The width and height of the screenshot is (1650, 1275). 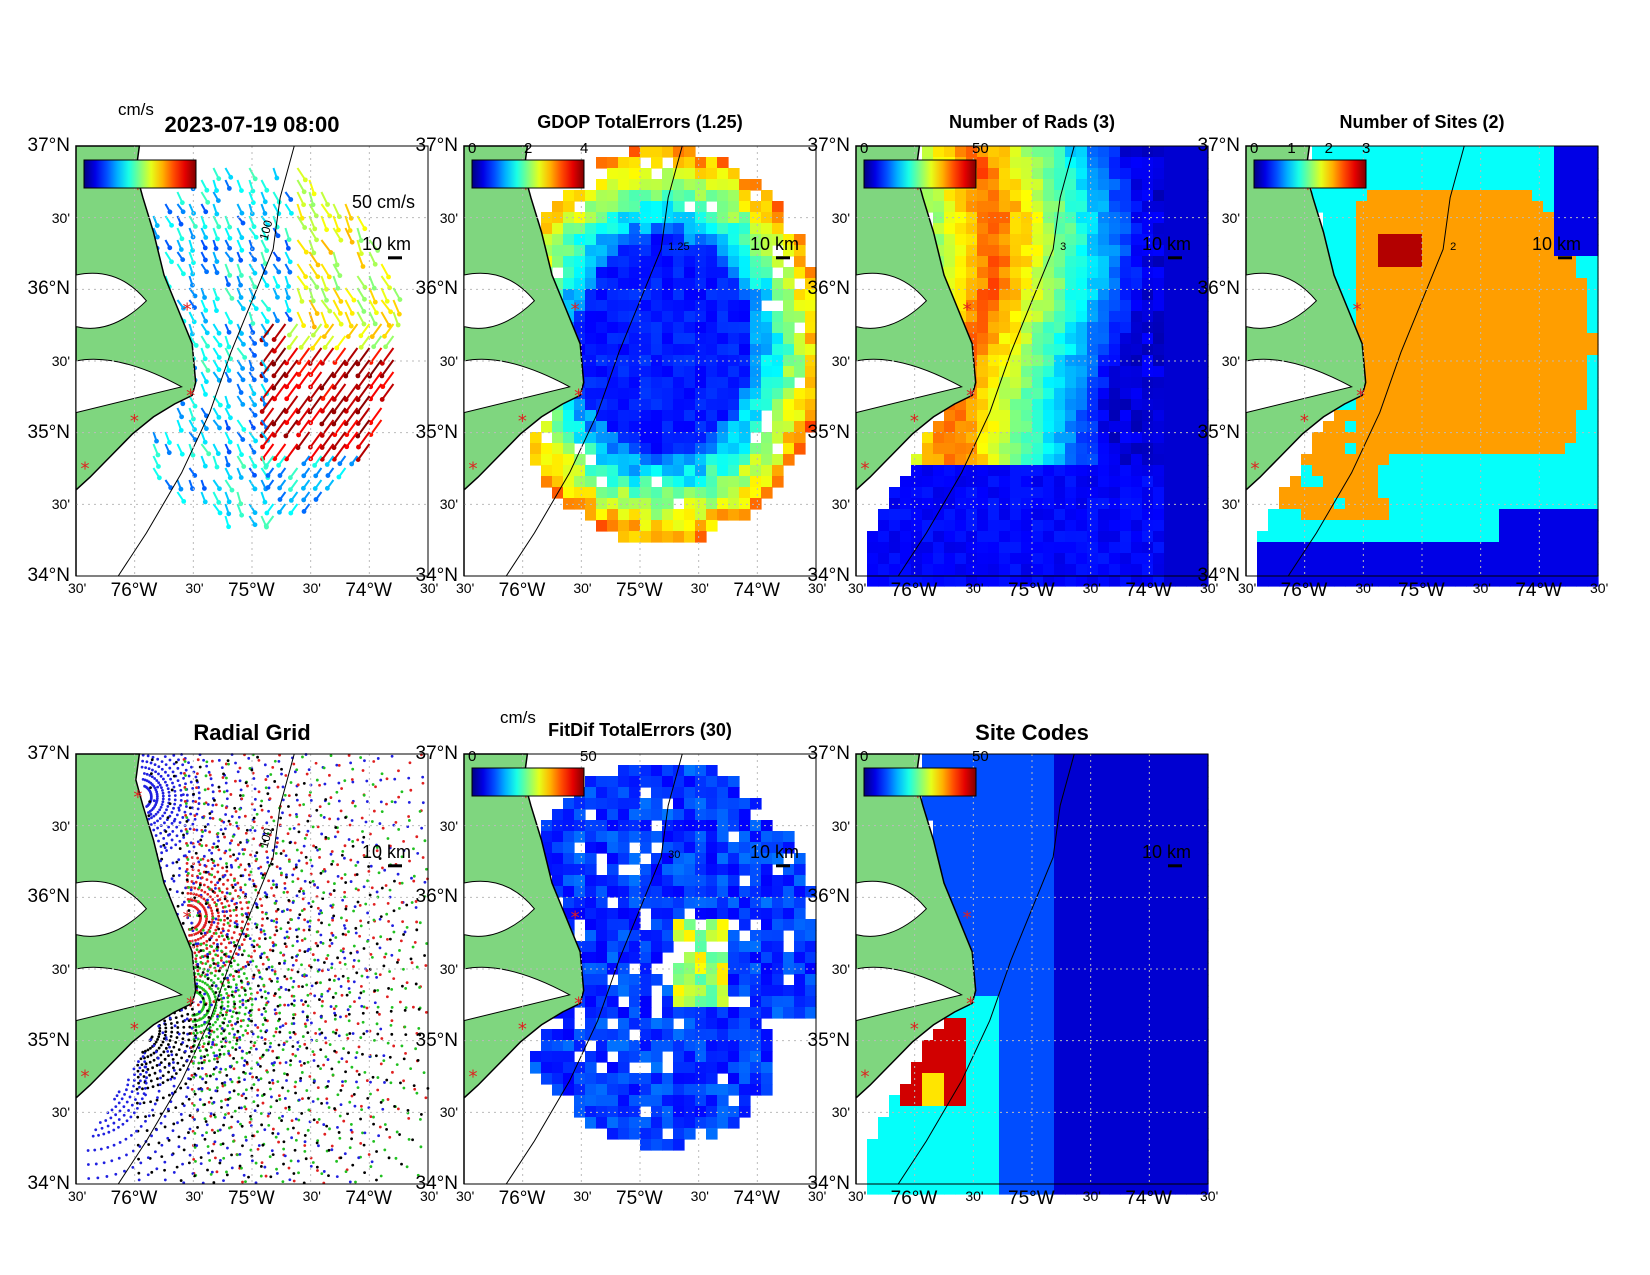 What do you see at coordinates (252, 732) in the screenshot?
I see `panel-title: Radial Grid` at bounding box center [252, 732].